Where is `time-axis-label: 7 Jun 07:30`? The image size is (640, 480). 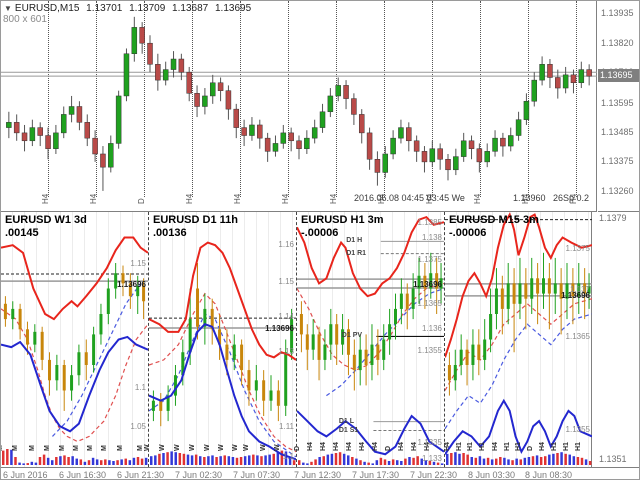
time-axis-label: 7 Jun 07:30 is located at coordinates (257, 475).